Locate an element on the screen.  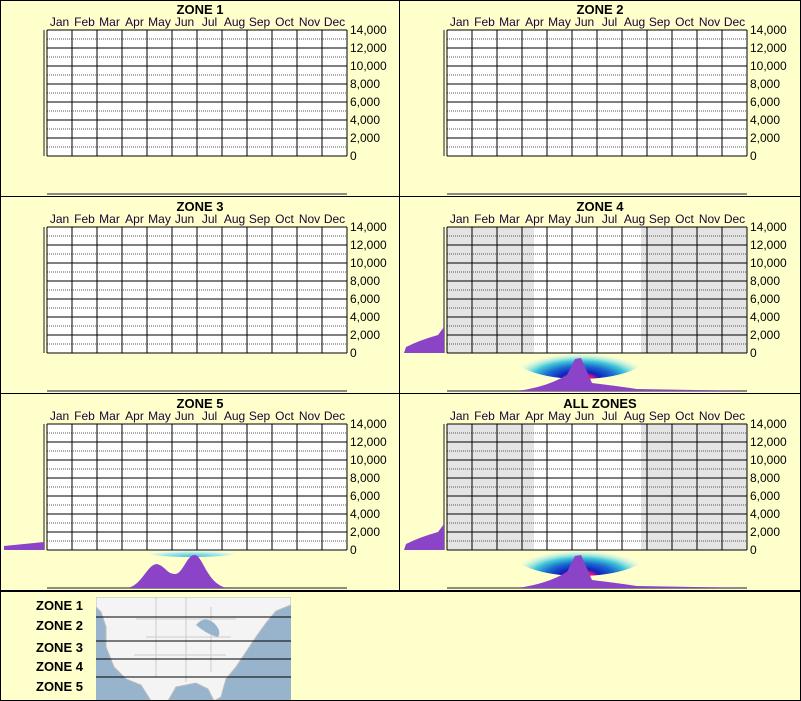
panel-title: ZONE 3 is located at coordinates (200, 206).